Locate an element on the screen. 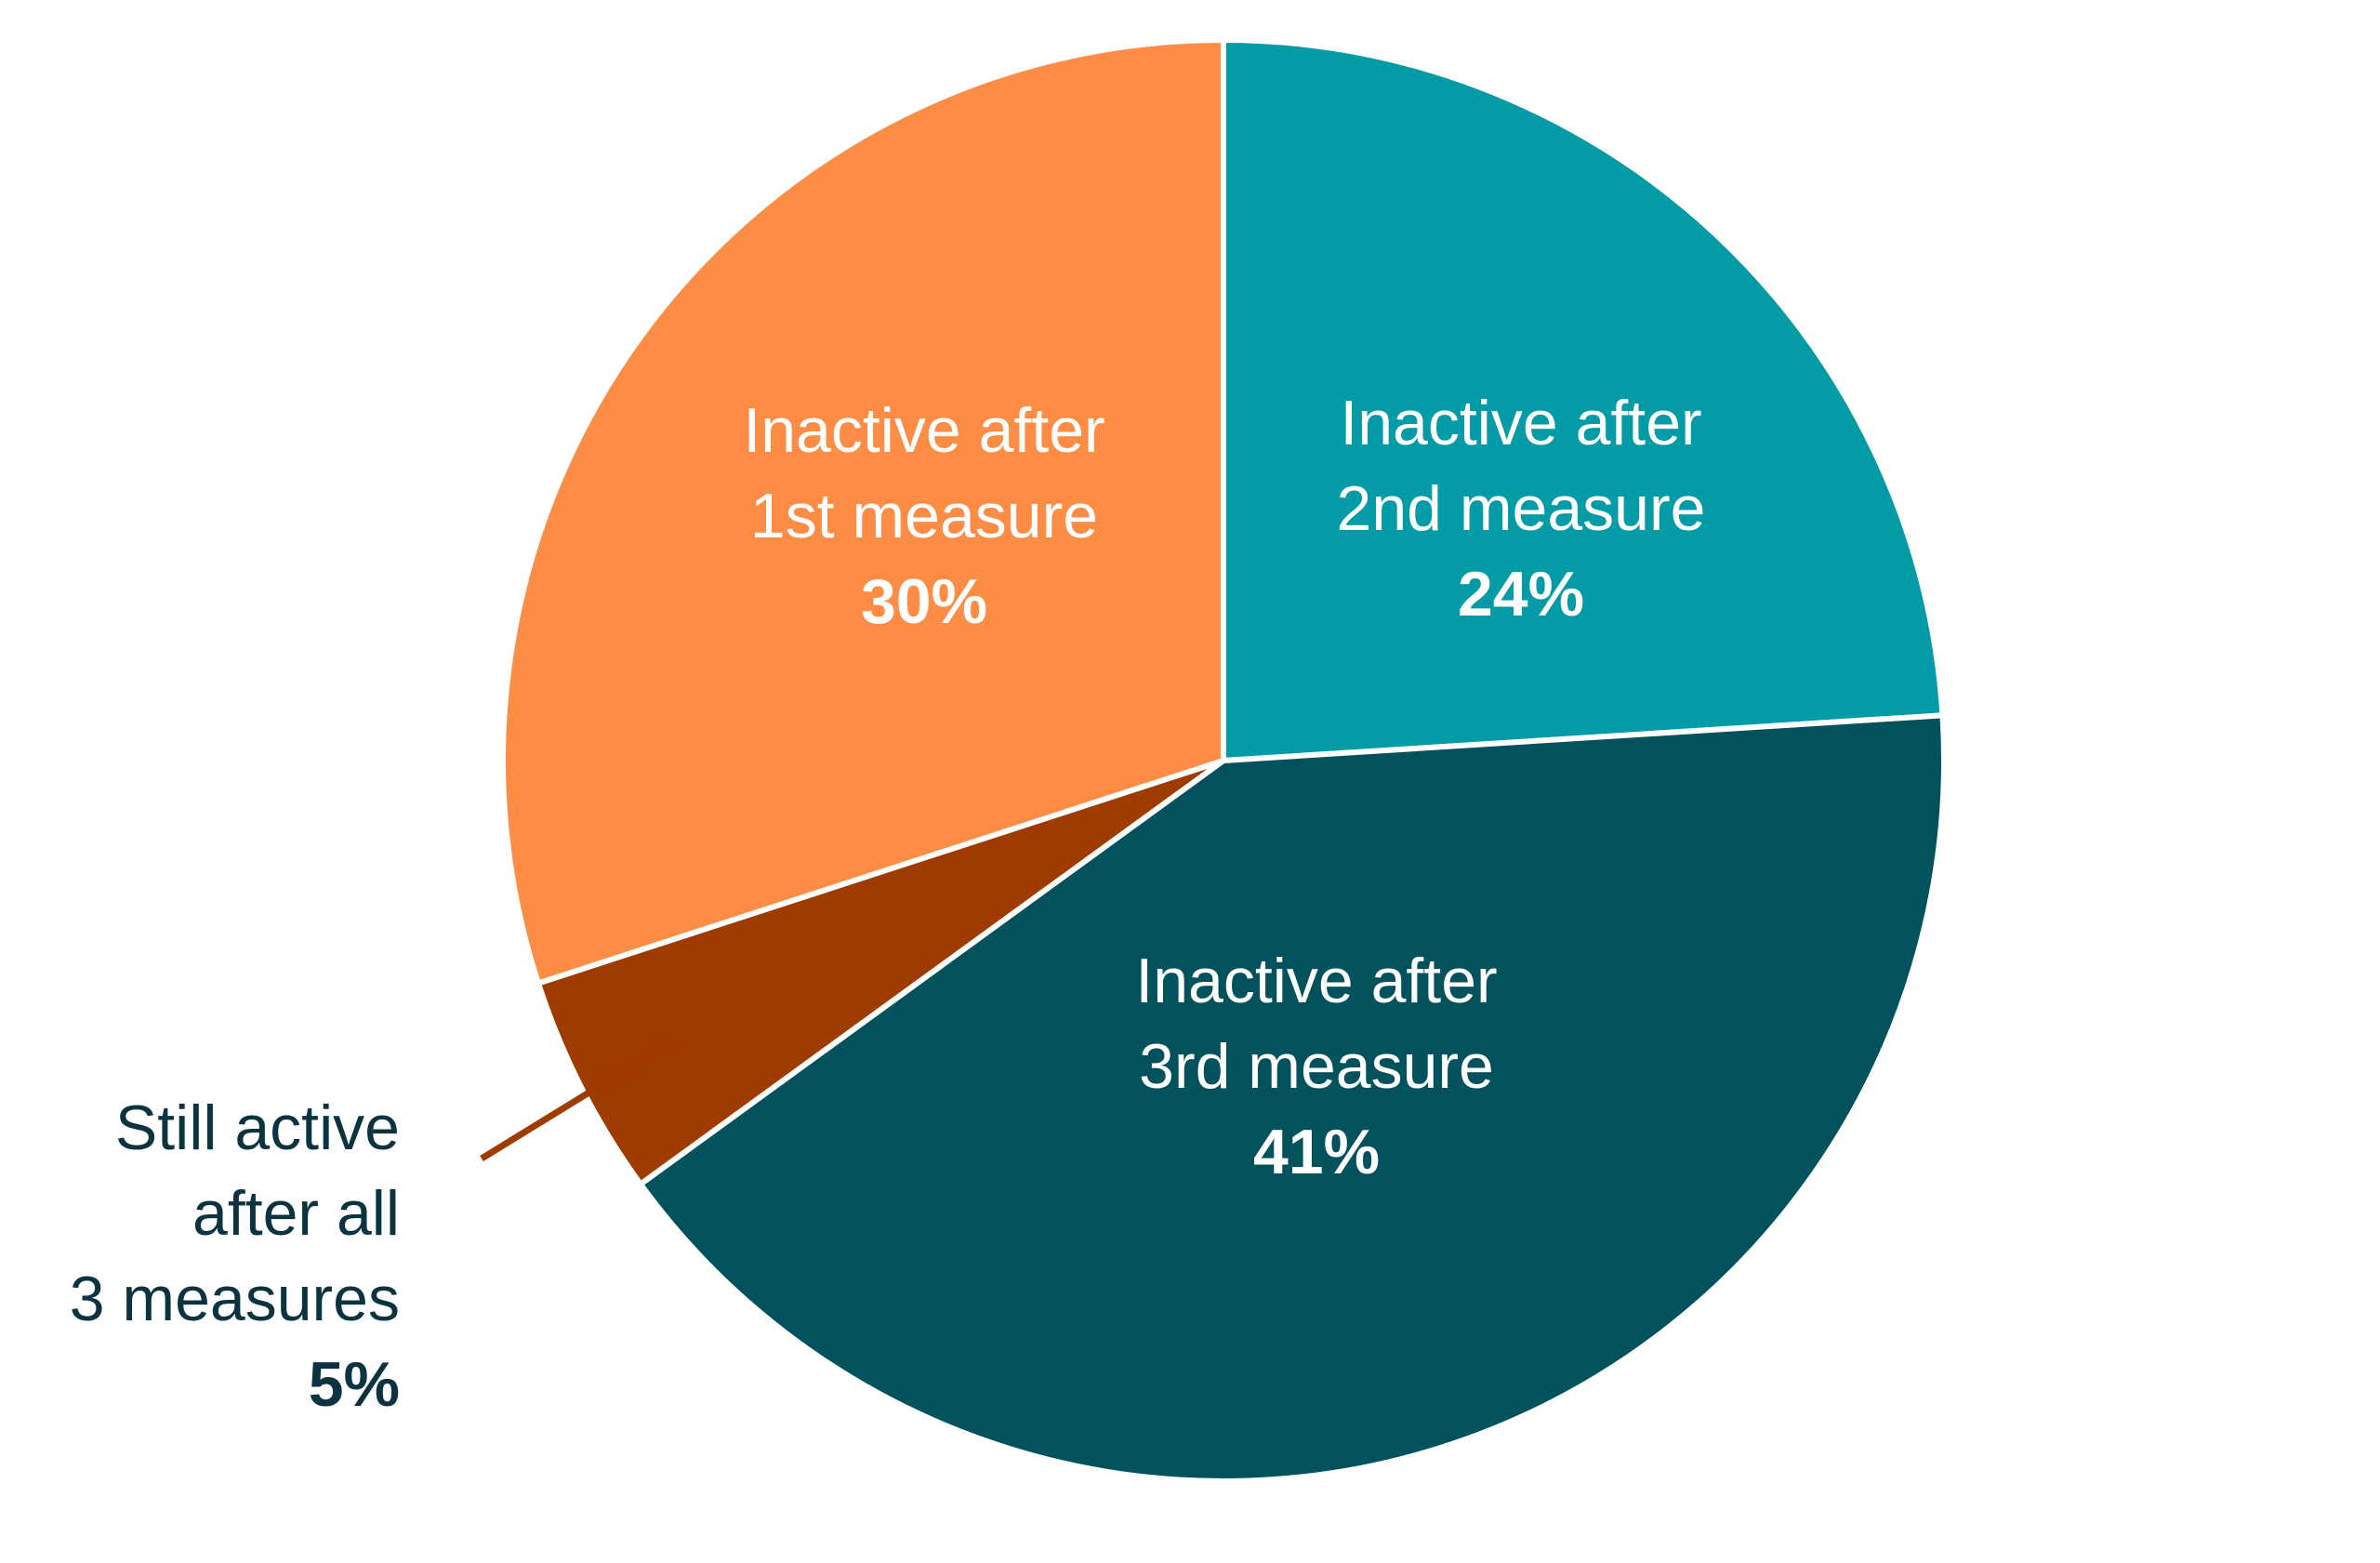 The width and height of the screenshot is (2380, 1563). slice-value-1: 24% is located at coordinates (1521, 594).